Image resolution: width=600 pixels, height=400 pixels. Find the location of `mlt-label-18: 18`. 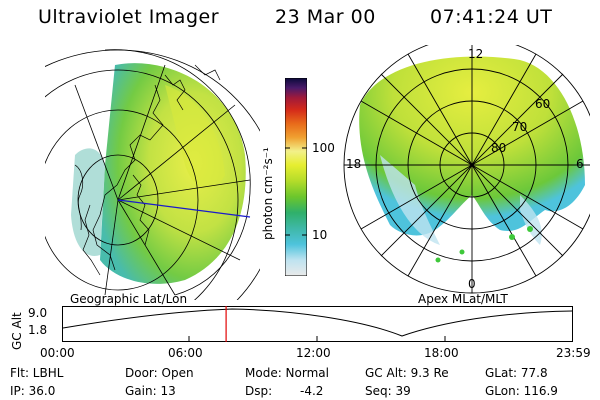

mlt-label-18: 18 is located at coordinates (354, 164).